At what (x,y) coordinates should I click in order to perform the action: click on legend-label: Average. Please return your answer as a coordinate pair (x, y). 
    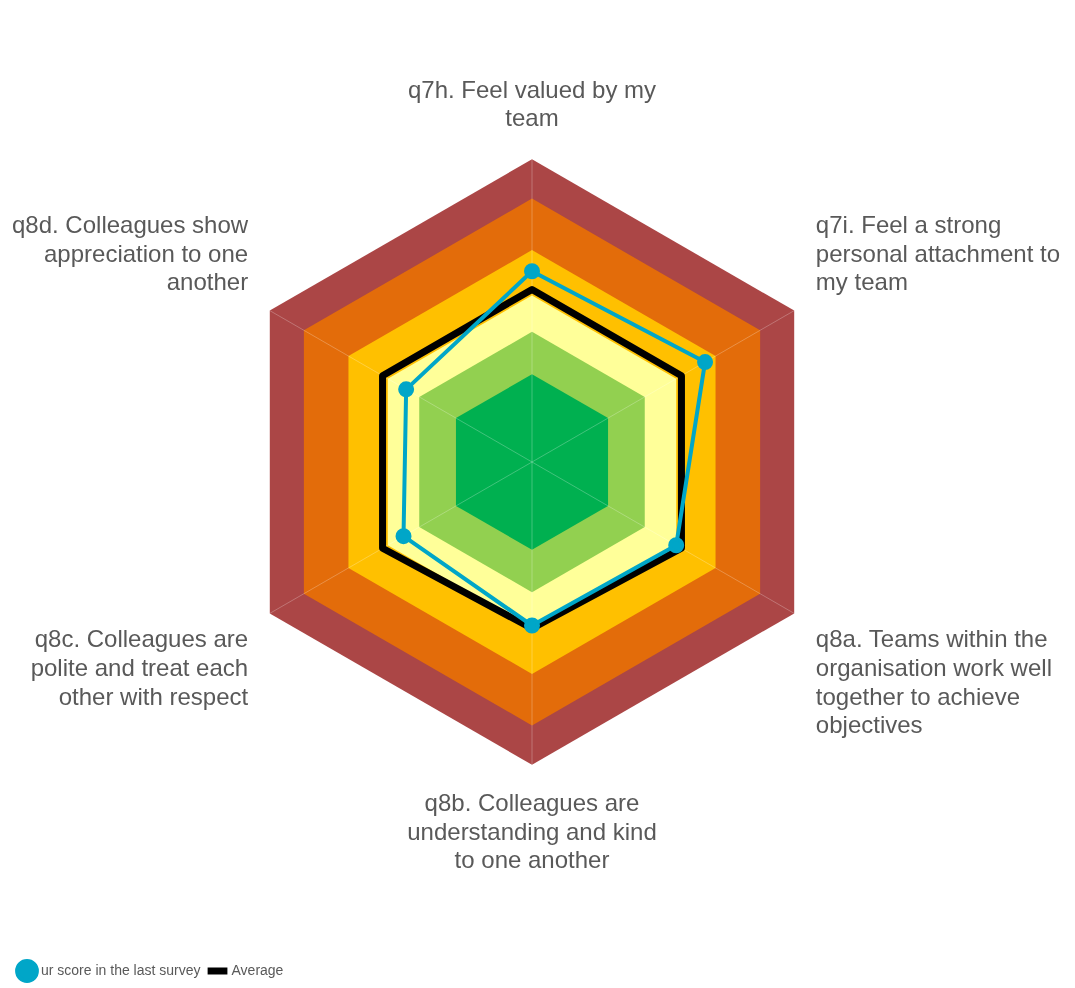
    Looking at the image, I should click on (257, 969).